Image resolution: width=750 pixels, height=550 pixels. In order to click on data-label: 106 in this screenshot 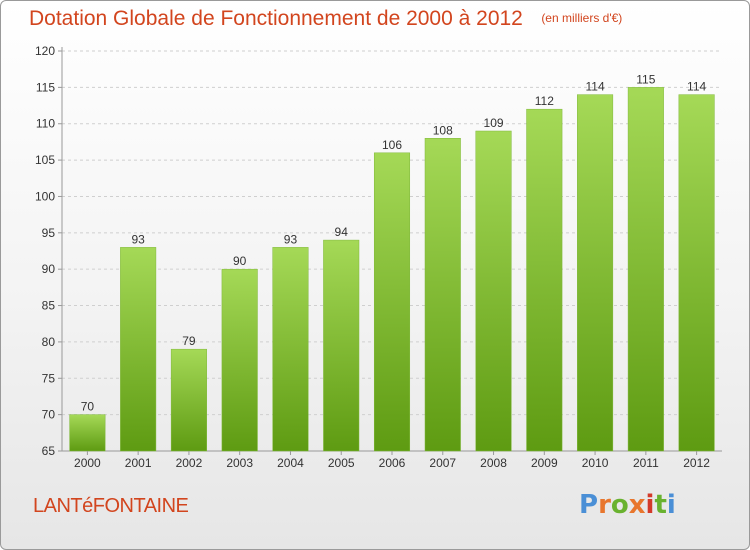, I will do `click(392, 145)`.